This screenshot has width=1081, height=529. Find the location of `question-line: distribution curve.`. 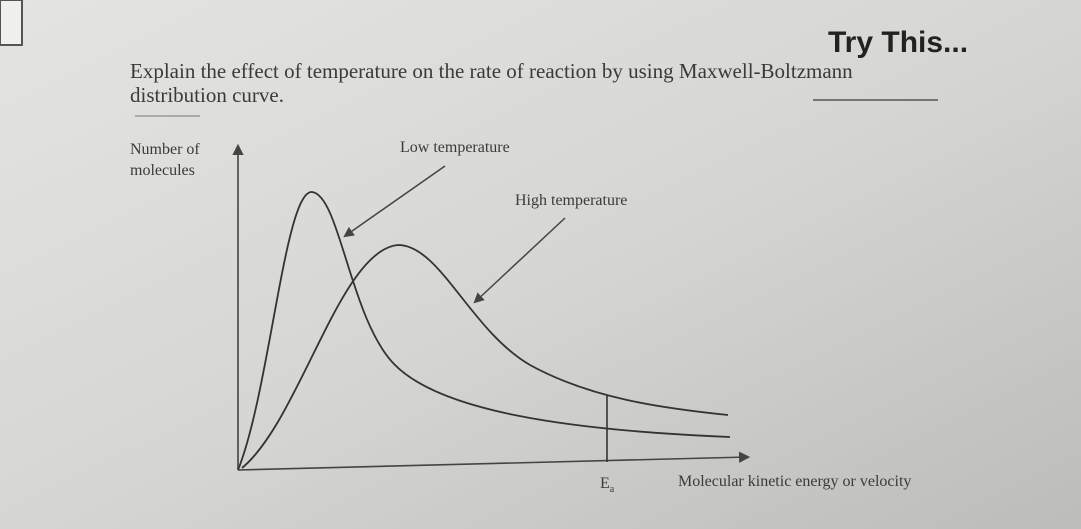

question-line: distribution curve. is located at coordinates (207, 95).